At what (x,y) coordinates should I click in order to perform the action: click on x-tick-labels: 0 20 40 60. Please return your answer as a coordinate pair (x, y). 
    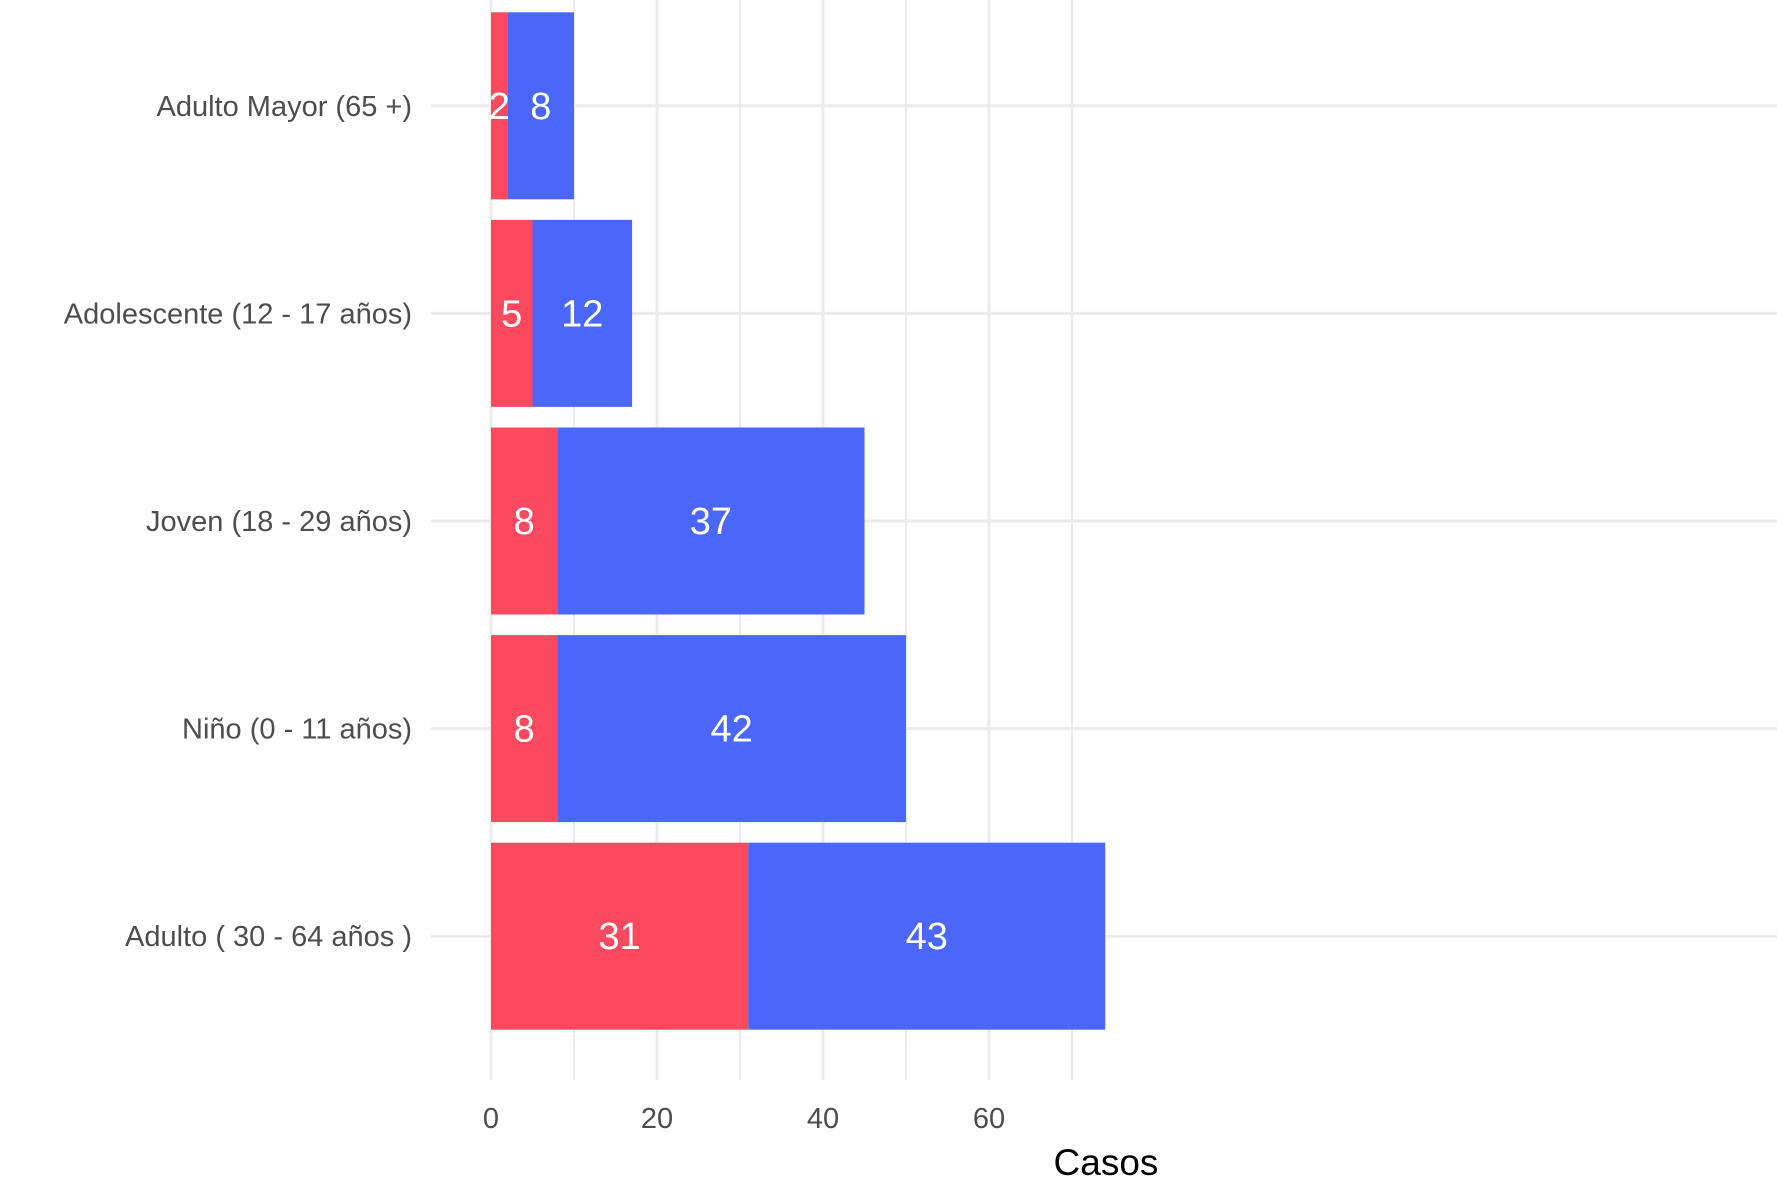
    Looking at the image, I should click on (744, 1119).